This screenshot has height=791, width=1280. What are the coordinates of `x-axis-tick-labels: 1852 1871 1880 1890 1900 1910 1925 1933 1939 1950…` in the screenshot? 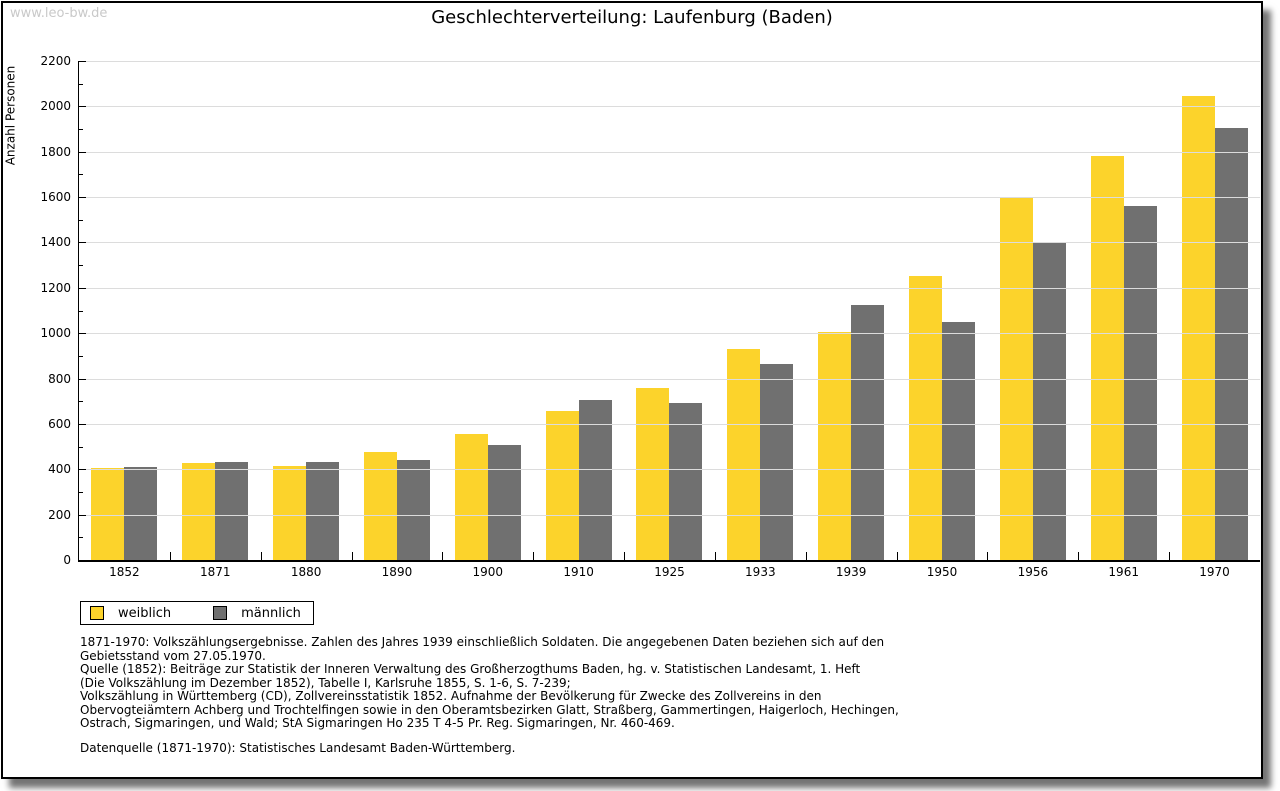 It's located at (669, 572).